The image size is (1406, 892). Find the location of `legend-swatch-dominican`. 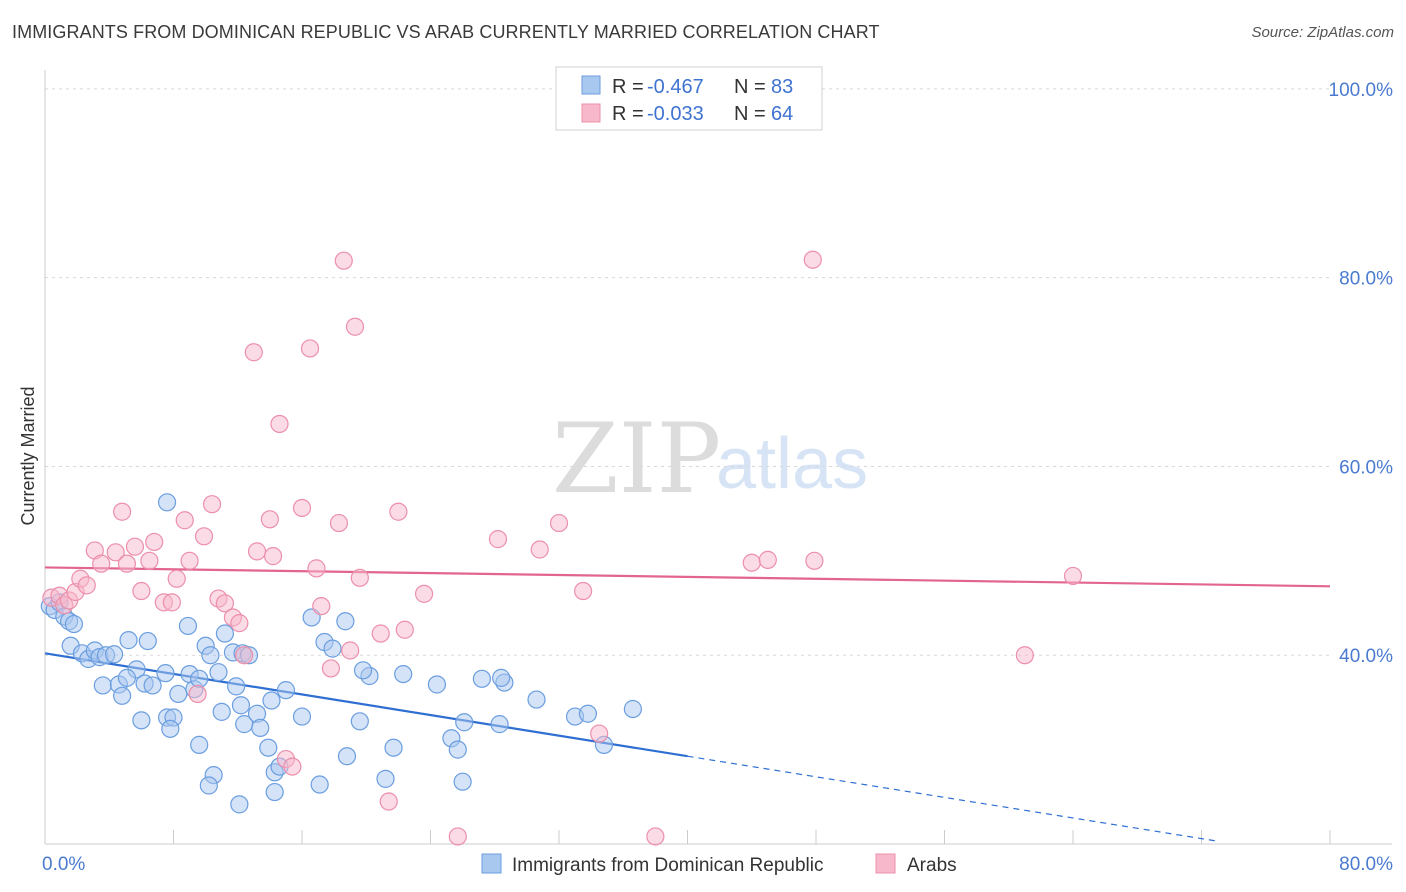

legend-swatch-dominican is located at coordinates (491, 863).